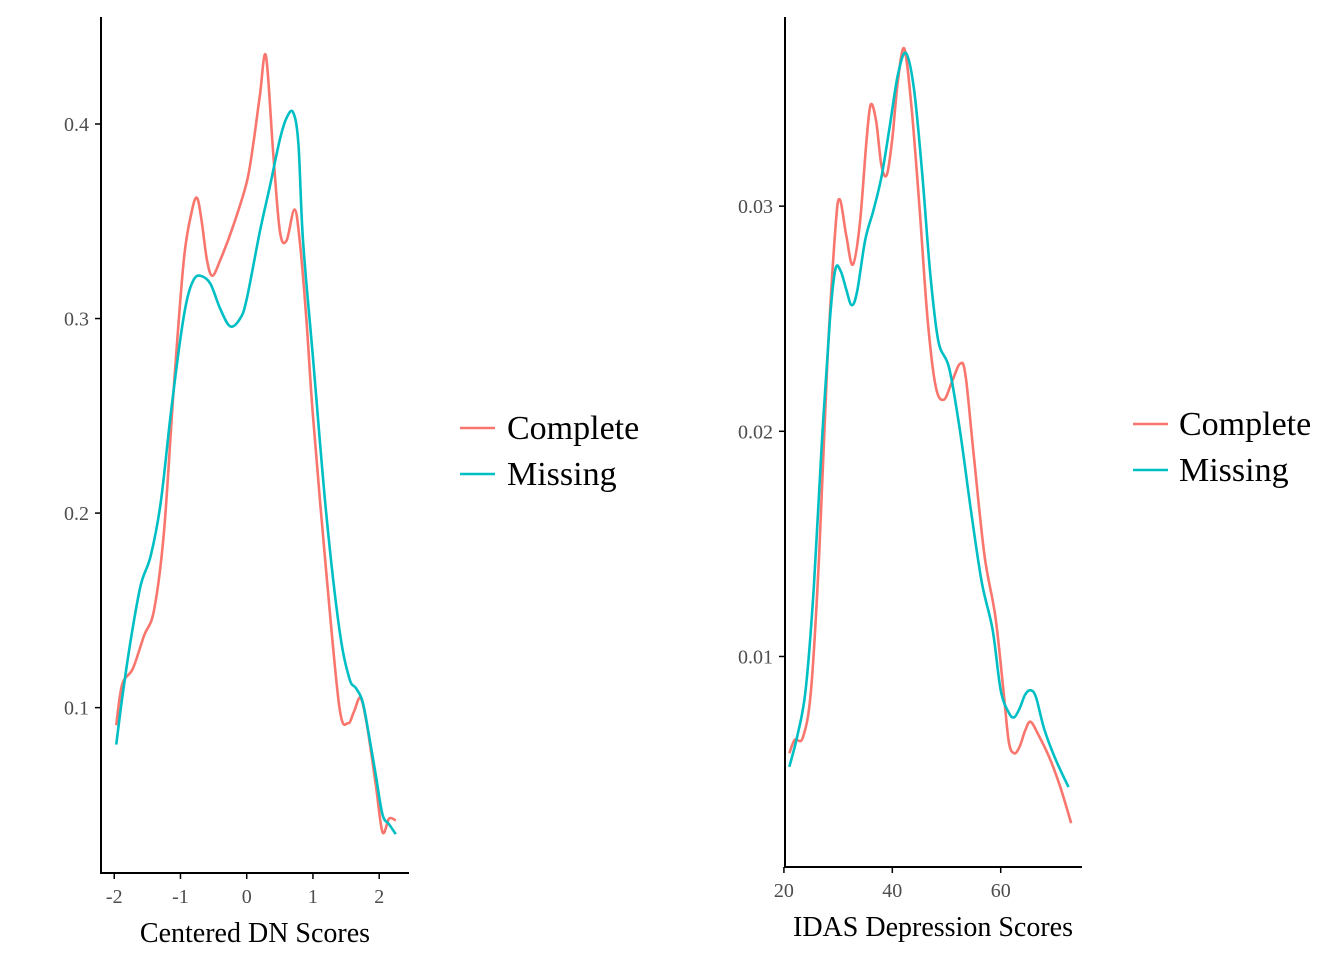 The image size is (1344, 960). What do you see at coordinates (379, 897) in the screenshot?
I see `x-tick-label: 2` at bounding box center [379, 897].